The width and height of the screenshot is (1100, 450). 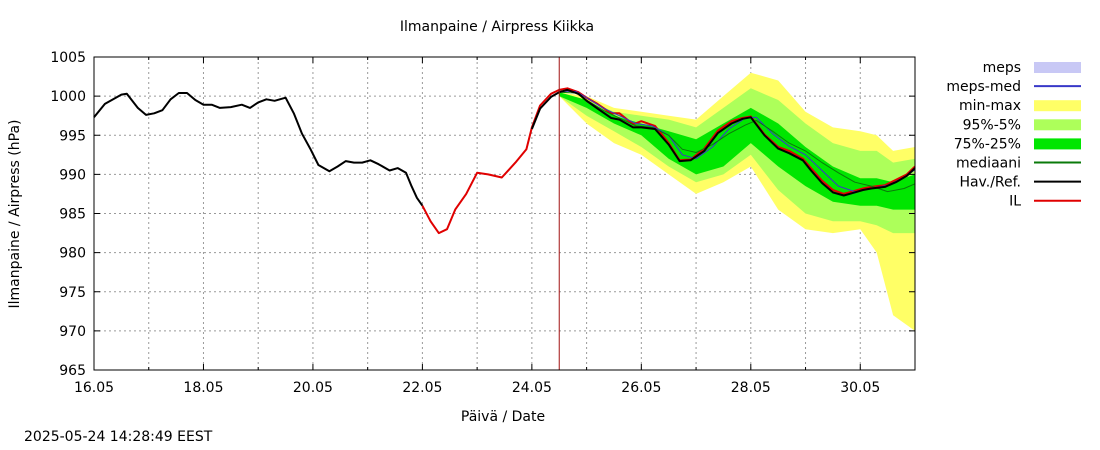 I want to click on legend-label: mediaani, so click(x=988, y=164).